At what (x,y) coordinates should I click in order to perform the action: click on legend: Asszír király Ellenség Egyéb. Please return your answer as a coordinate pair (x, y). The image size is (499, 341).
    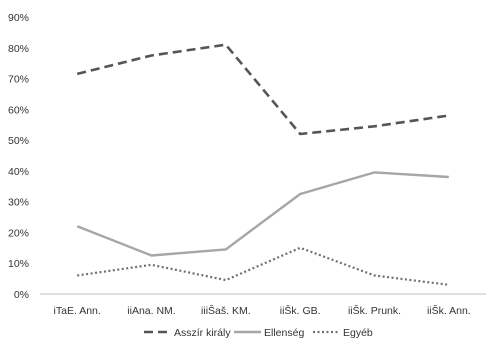
    Looking at the image, I should click on (258, 333).